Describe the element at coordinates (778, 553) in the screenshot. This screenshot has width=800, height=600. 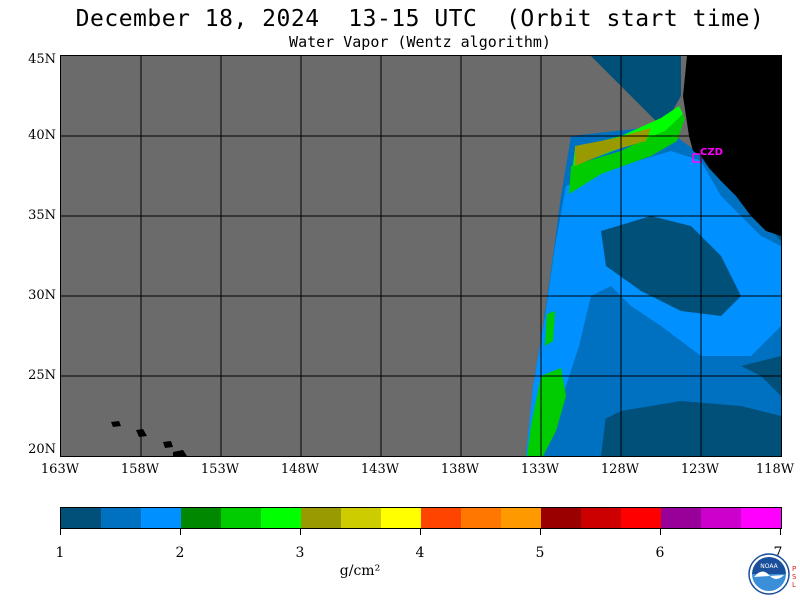
I see `colorbar-label: 7` at that location.